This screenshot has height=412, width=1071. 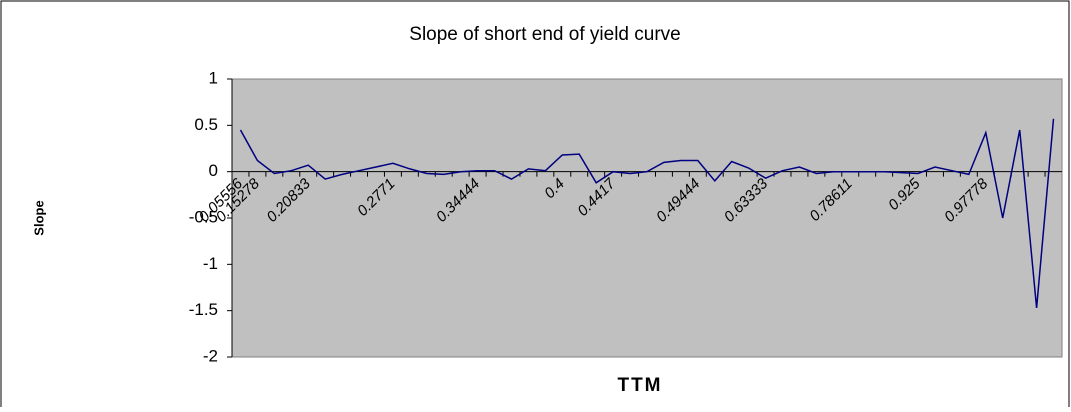 I want to click on y-axis-label: Slope, so click(x=38, y=217).